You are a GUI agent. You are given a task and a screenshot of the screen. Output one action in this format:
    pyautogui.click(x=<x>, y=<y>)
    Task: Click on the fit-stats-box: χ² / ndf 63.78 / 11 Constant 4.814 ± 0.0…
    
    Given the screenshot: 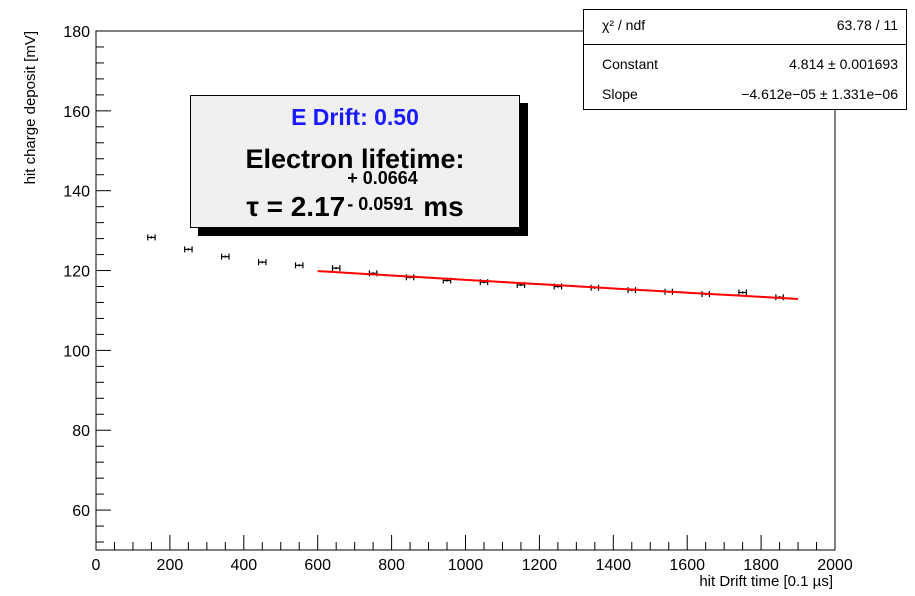 What is the action you would take?
    pyautogui.click(x=745, y=59)
    